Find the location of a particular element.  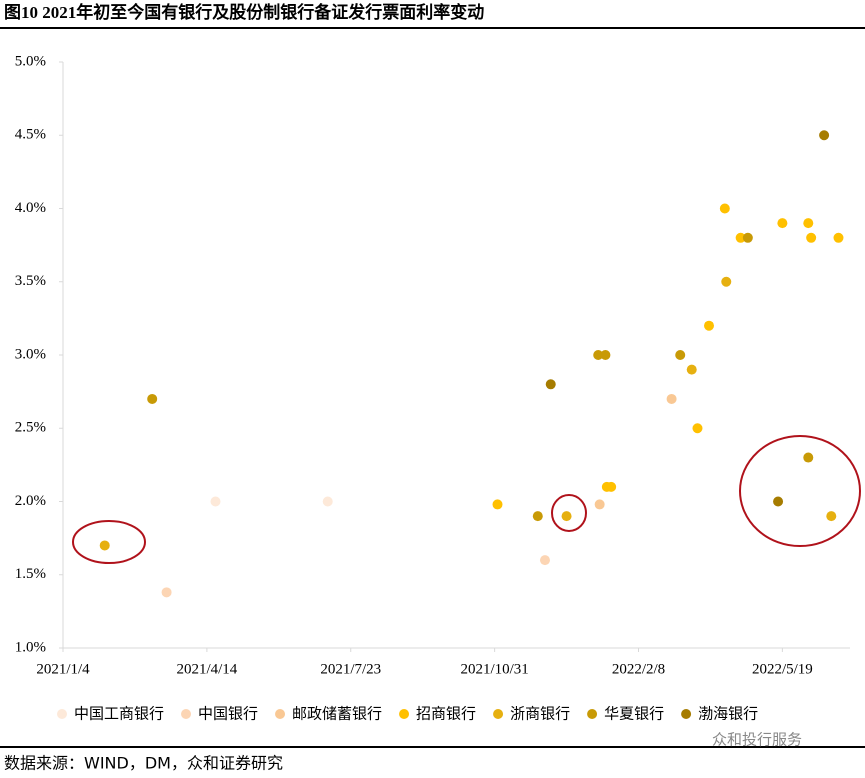

legend-label: 招商银行 is located at coordinates (446, 714).